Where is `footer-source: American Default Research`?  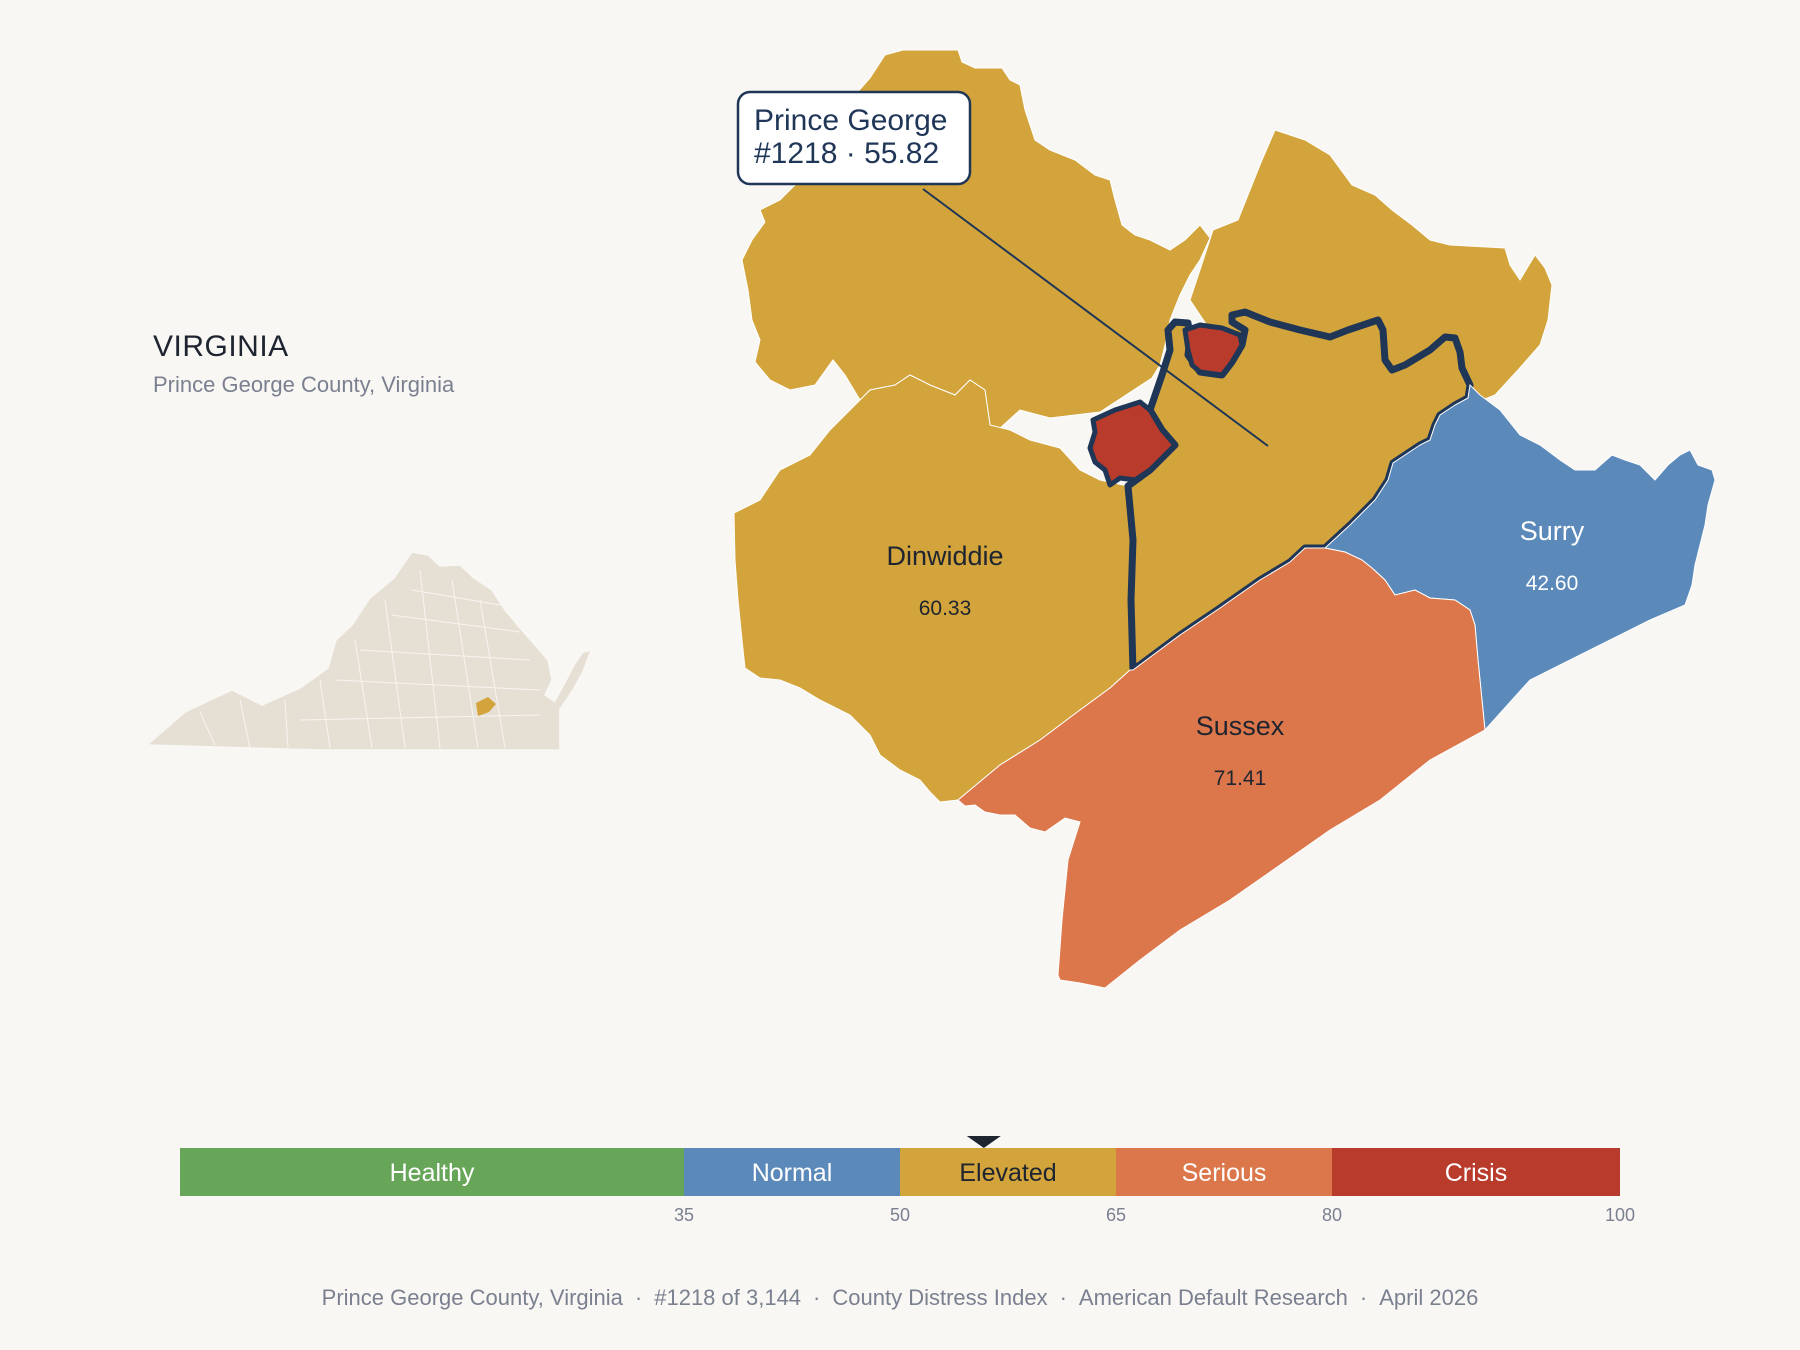 footer-source: American Default Research is located at coordinates (1213, 1297).